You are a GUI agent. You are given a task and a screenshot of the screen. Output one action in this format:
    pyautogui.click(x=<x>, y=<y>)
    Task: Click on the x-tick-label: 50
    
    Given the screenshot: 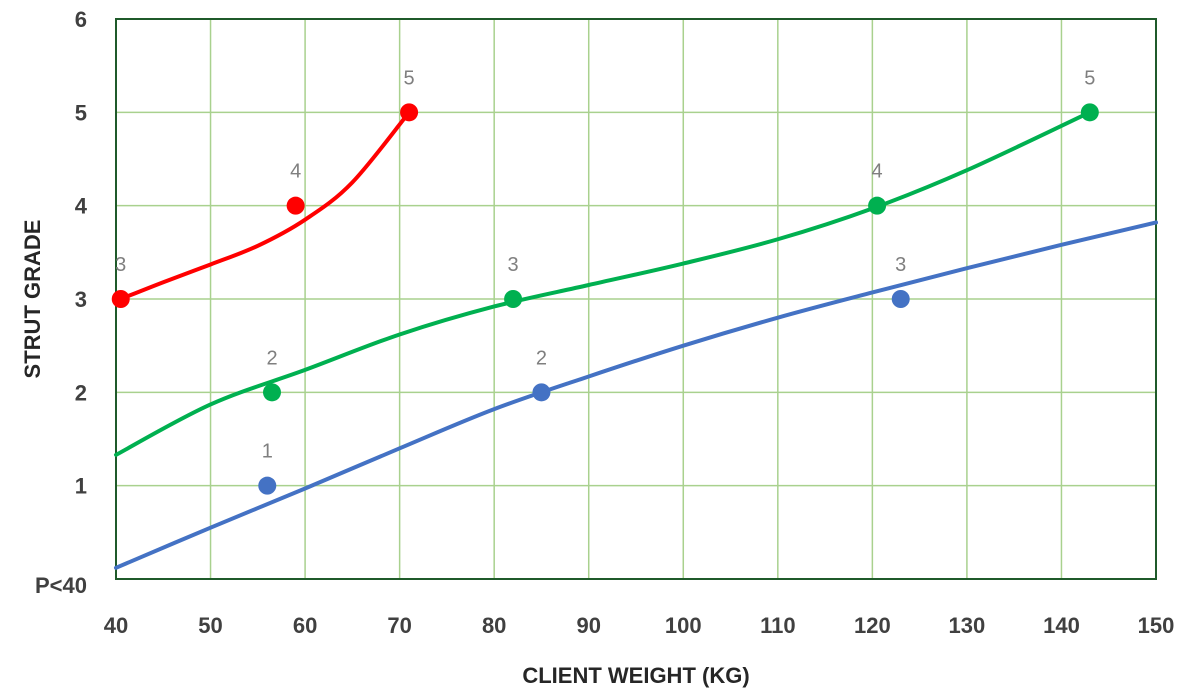 What is the action you would take?
    pyautogui.click(x=210, y=625)
    